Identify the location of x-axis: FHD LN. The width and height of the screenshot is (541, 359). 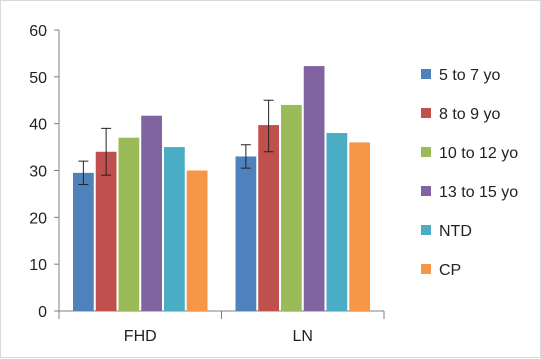
(221, 327).